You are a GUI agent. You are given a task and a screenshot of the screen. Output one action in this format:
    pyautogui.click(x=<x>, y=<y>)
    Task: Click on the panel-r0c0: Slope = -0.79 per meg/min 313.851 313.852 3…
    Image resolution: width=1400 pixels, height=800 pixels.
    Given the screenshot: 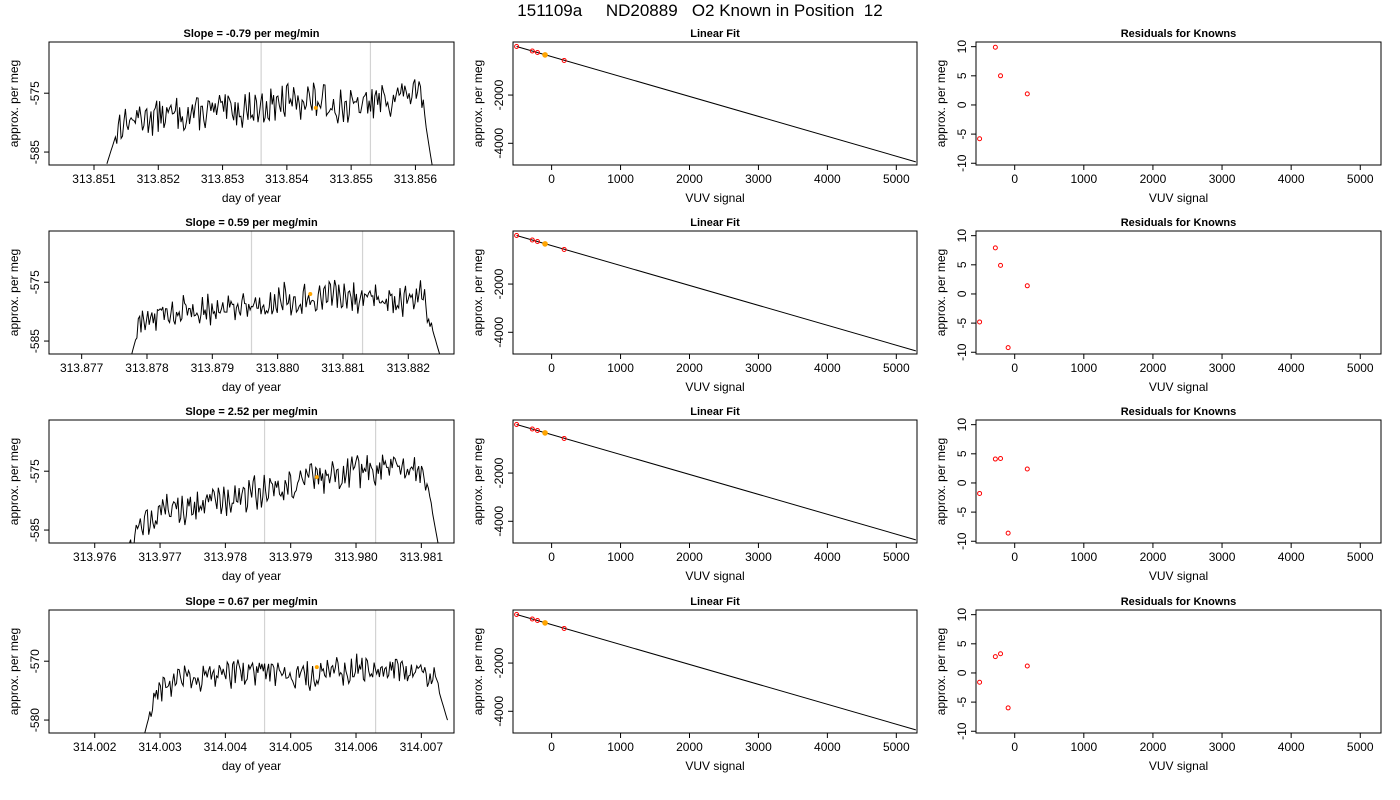 What is the action you would take?
    pyautogui.click(x=231, y=116)
    